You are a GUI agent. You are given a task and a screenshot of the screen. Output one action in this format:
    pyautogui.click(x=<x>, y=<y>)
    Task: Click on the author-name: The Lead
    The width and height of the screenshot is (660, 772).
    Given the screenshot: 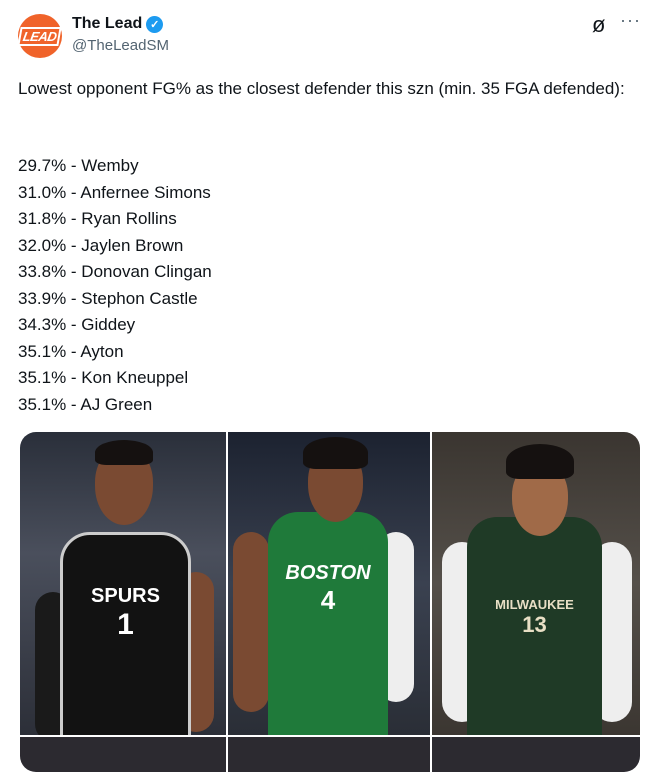 What is the action you would take?
    pyautogui.click(x=107, y=23)
    